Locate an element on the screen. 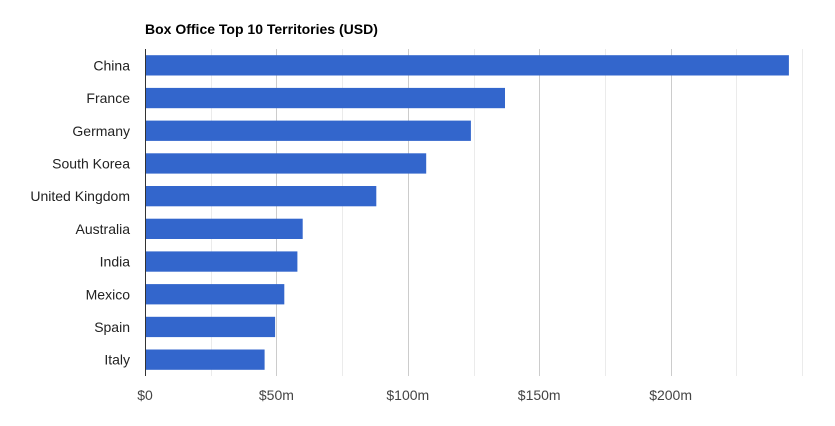  category-label: India is located at coordinates (115, 262).